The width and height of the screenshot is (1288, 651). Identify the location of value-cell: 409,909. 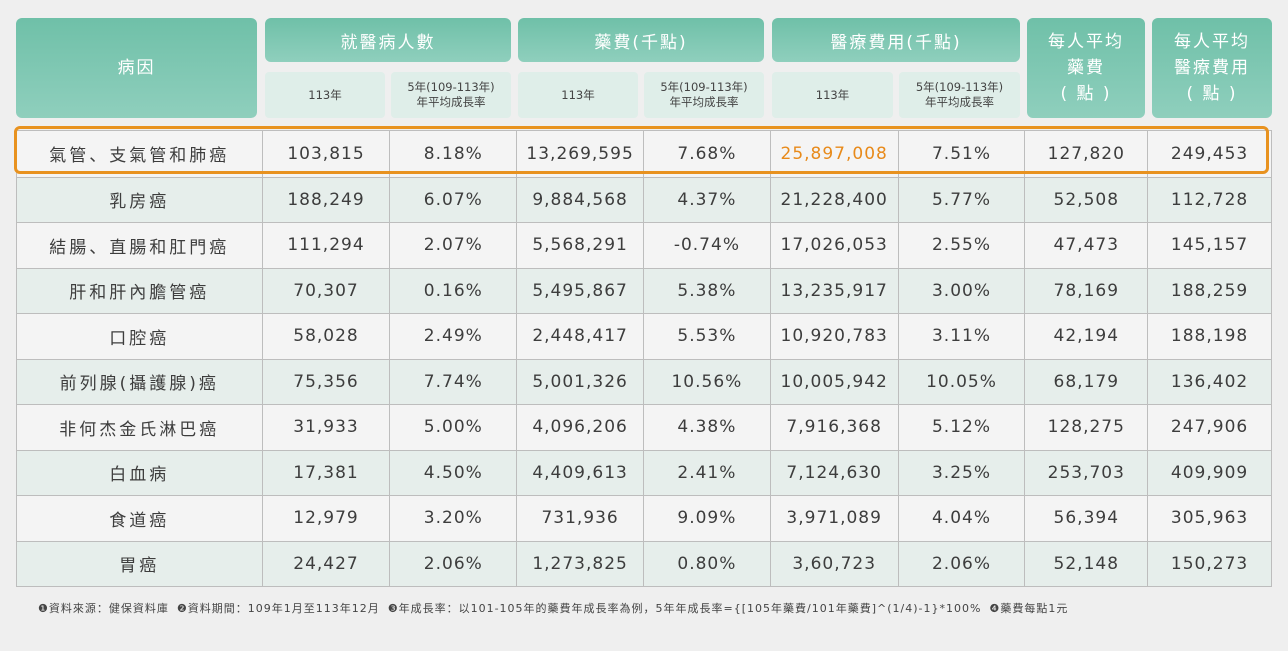
(1209, 472).